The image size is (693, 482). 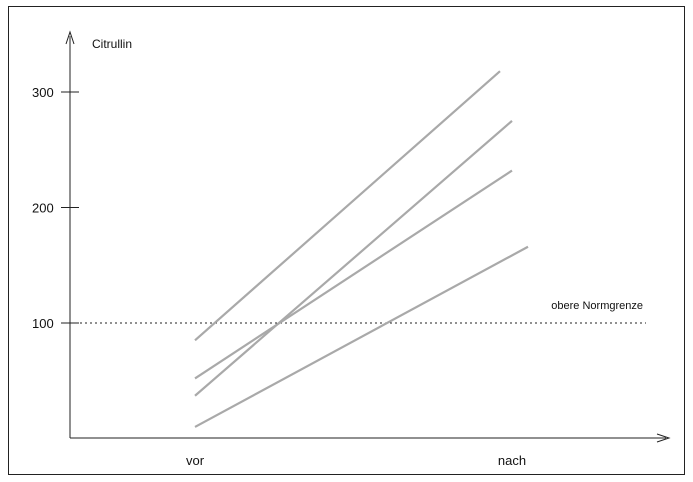 I want to click on y-axis-title: Citrullin, so click(x=112, y=44).